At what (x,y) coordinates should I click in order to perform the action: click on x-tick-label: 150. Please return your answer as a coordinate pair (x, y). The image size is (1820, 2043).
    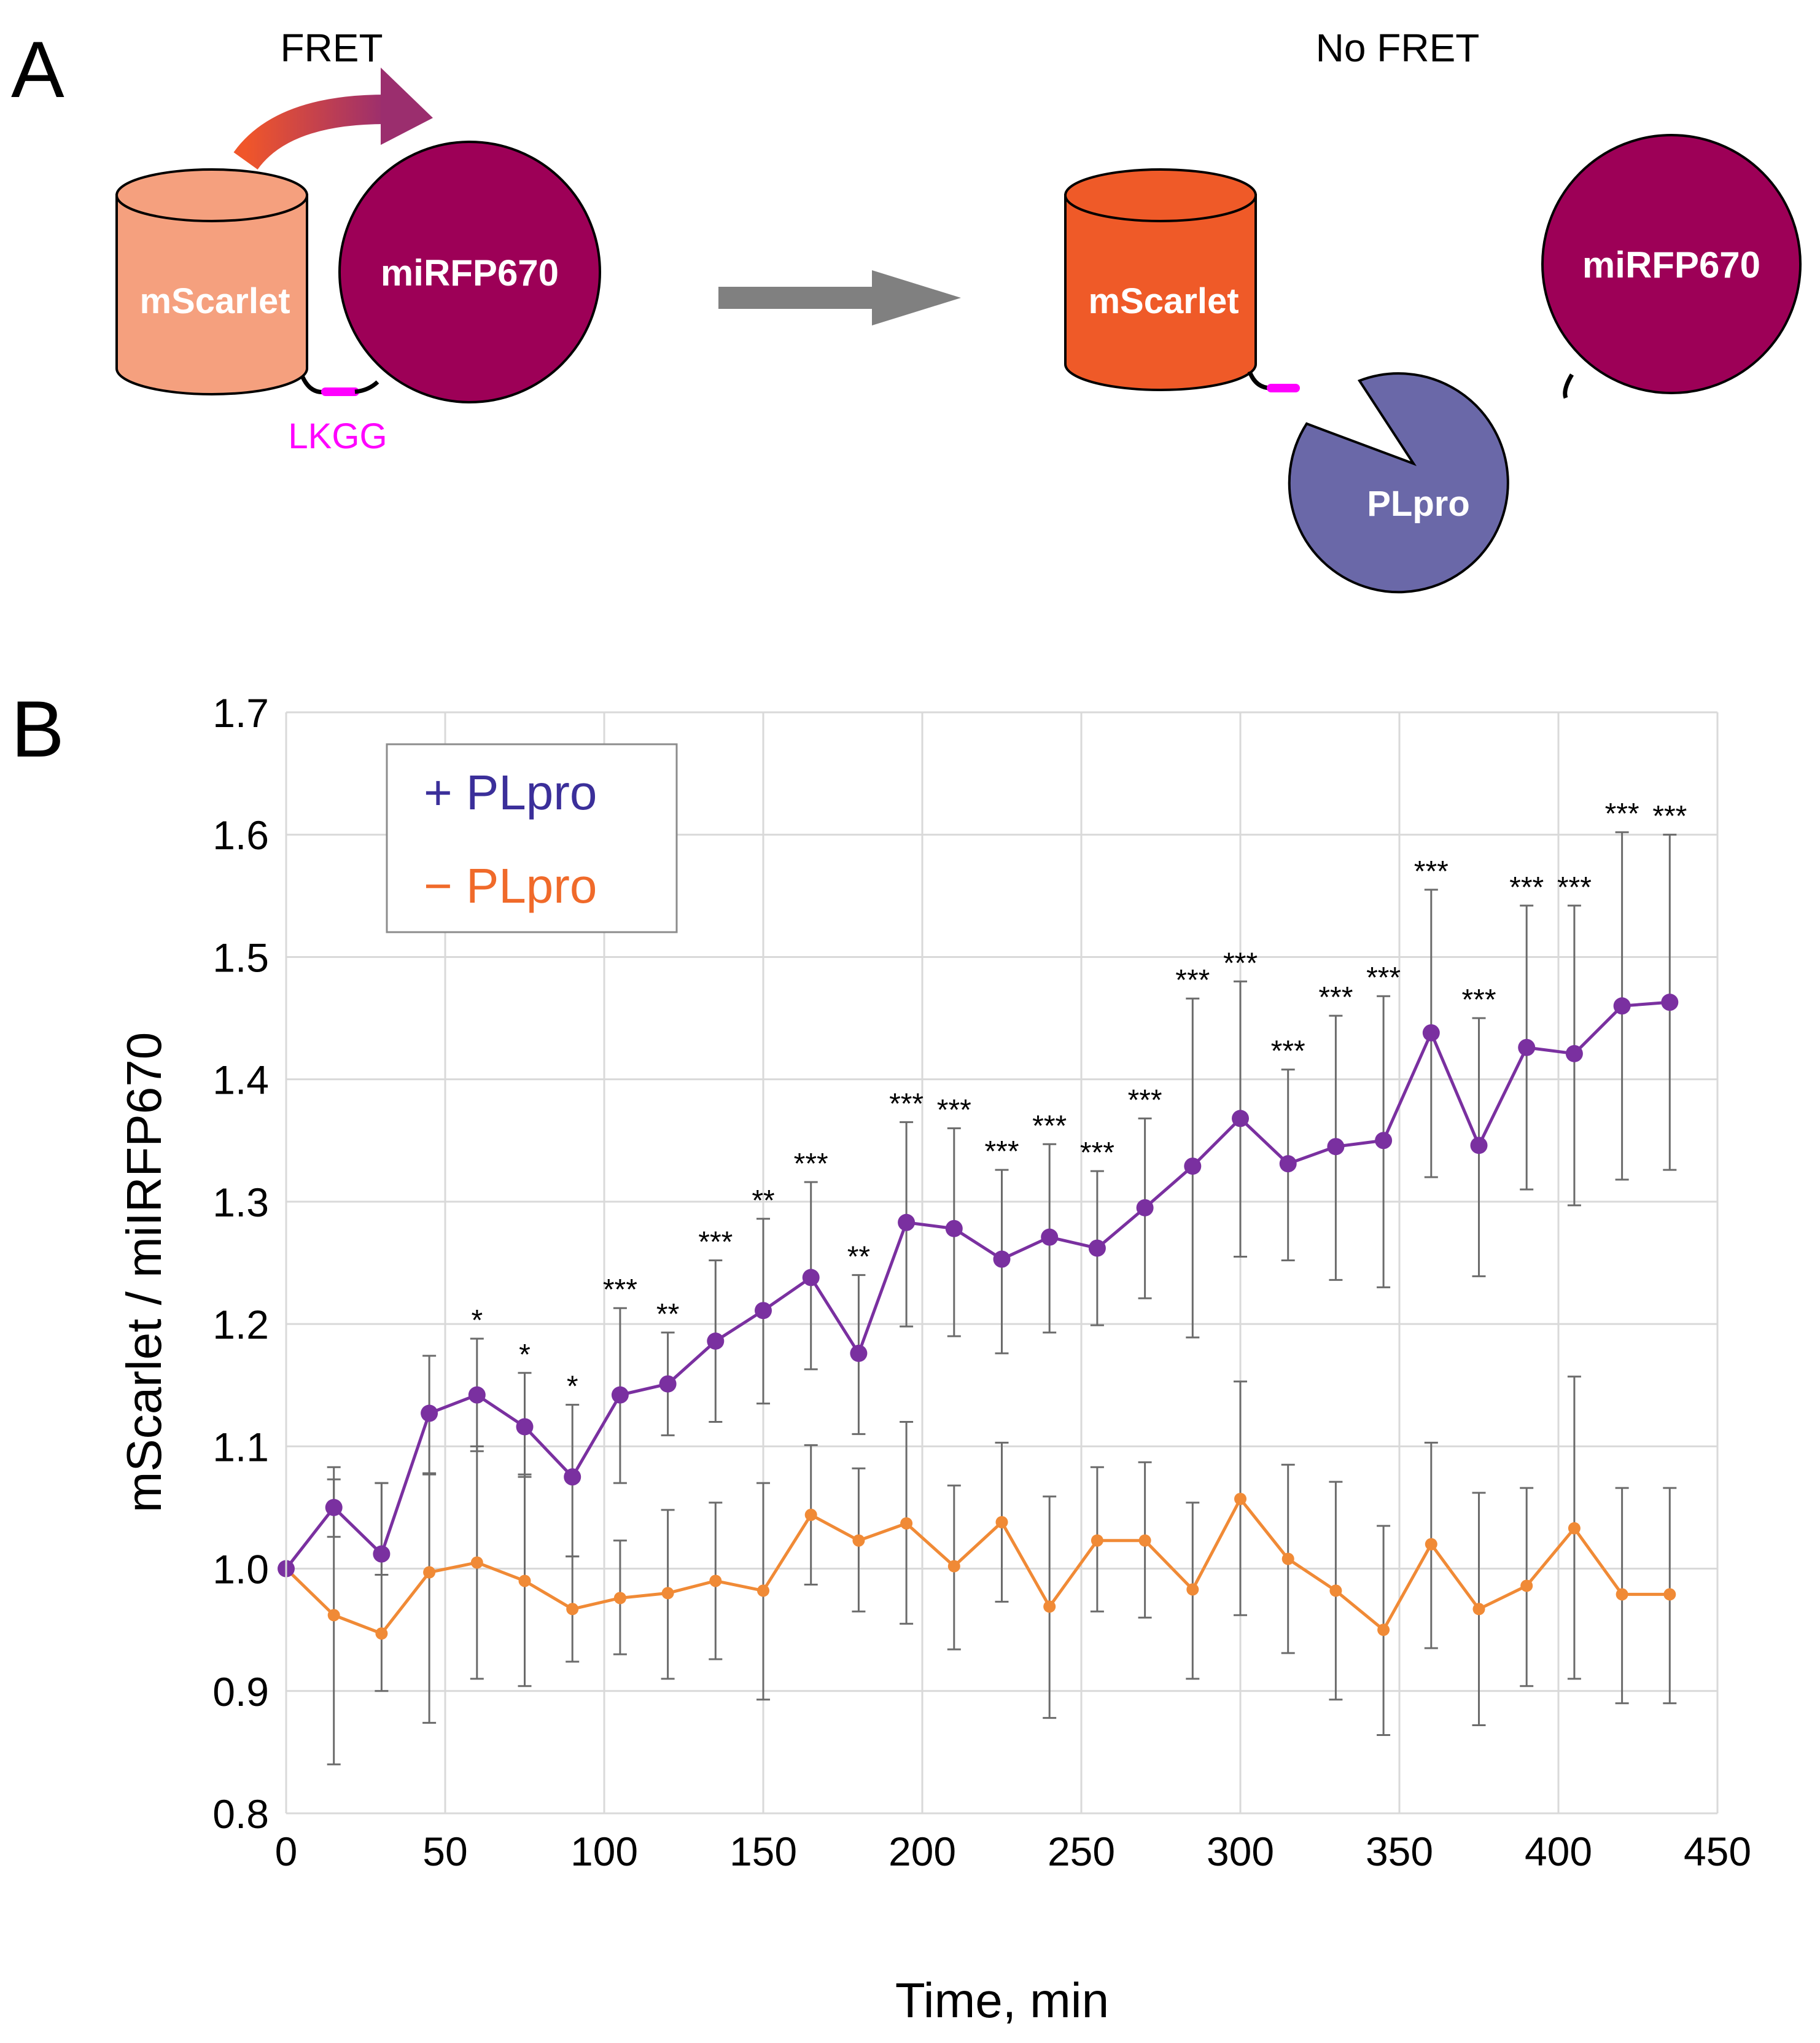
    Looking at the image, I should click on (763, 1851).